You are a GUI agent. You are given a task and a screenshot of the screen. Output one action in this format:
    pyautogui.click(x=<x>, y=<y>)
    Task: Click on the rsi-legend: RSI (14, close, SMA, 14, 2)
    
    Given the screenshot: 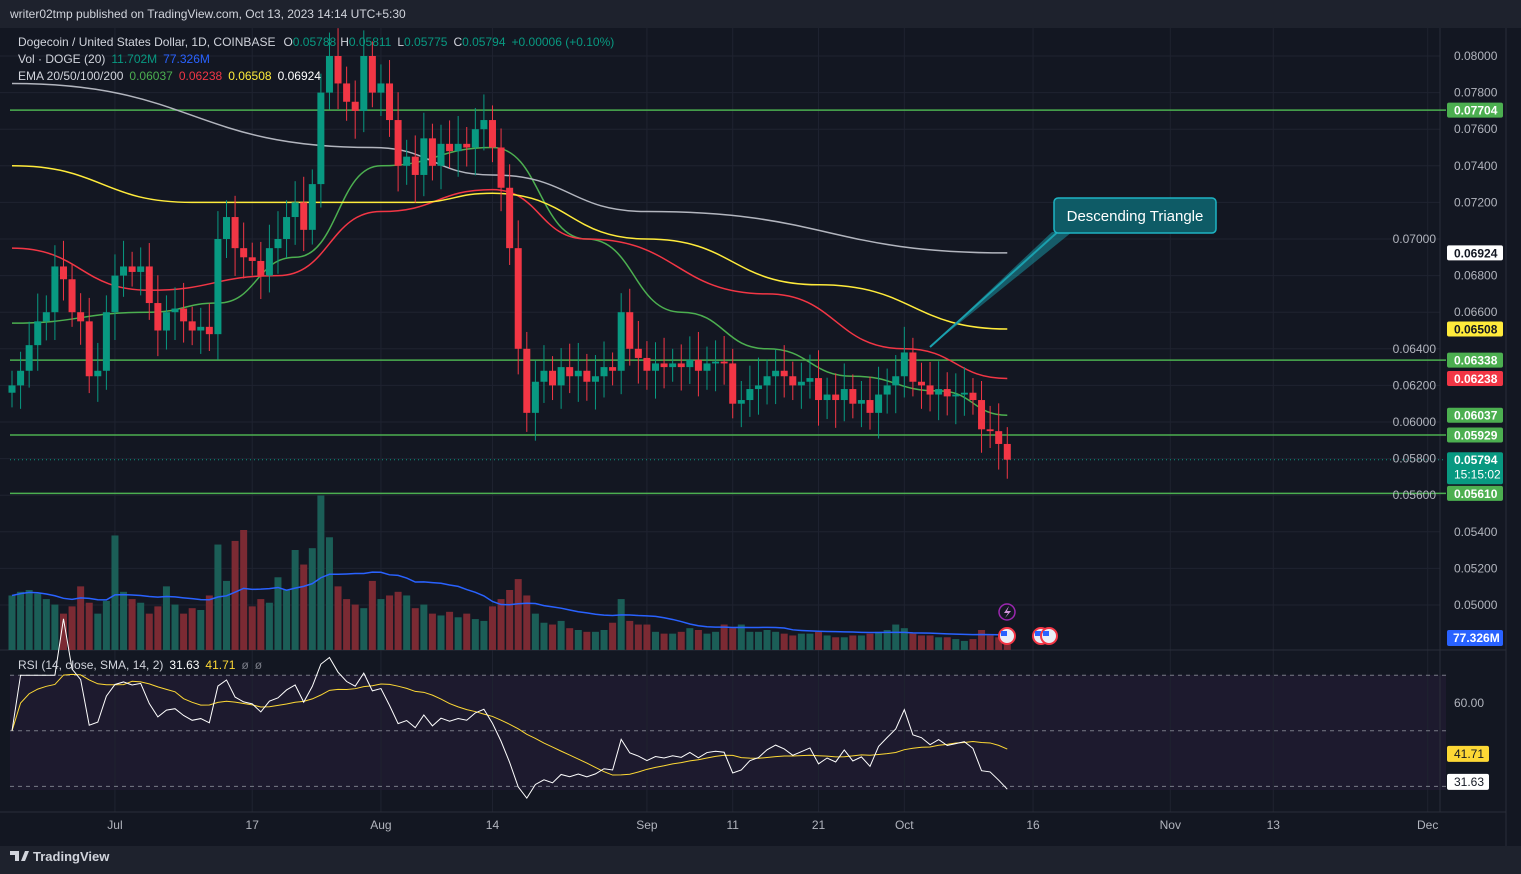 What is the action you would take?
    pyautogui.click(x=90, y=665)
    